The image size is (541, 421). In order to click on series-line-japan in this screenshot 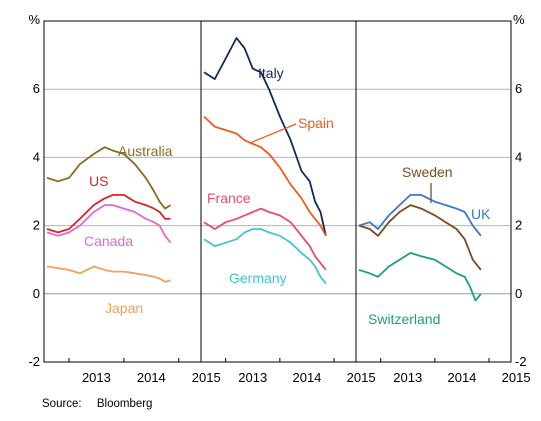, I will do `click(108, 274)`.